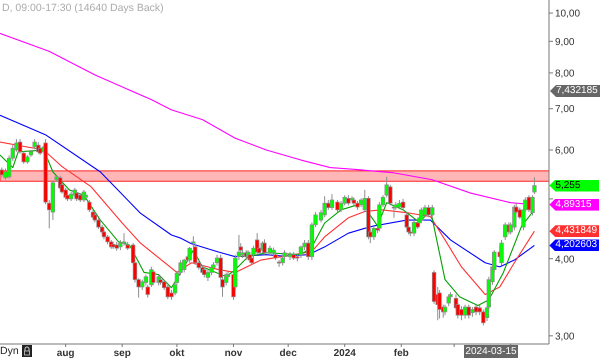  I want to click on x-tick-label: aug, so click(65, 353).